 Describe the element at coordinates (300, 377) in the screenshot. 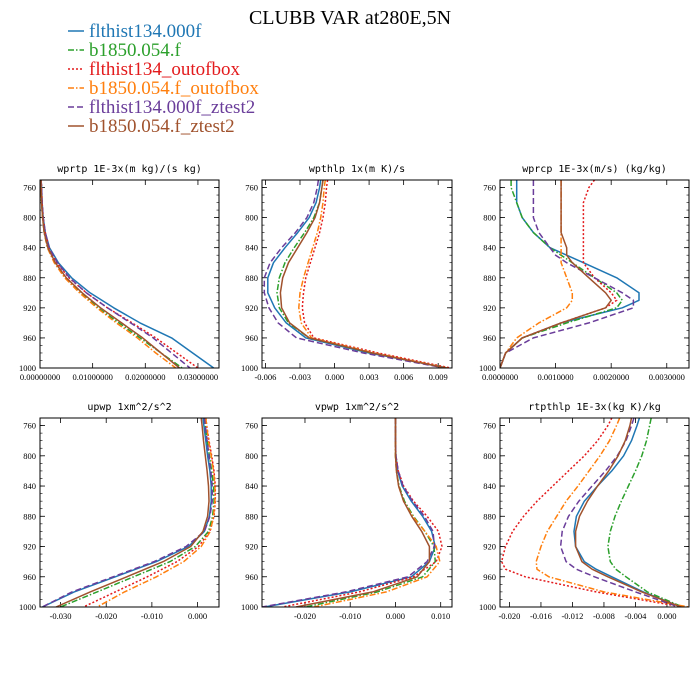

I see `x-tick-label: -0.003` at that location.